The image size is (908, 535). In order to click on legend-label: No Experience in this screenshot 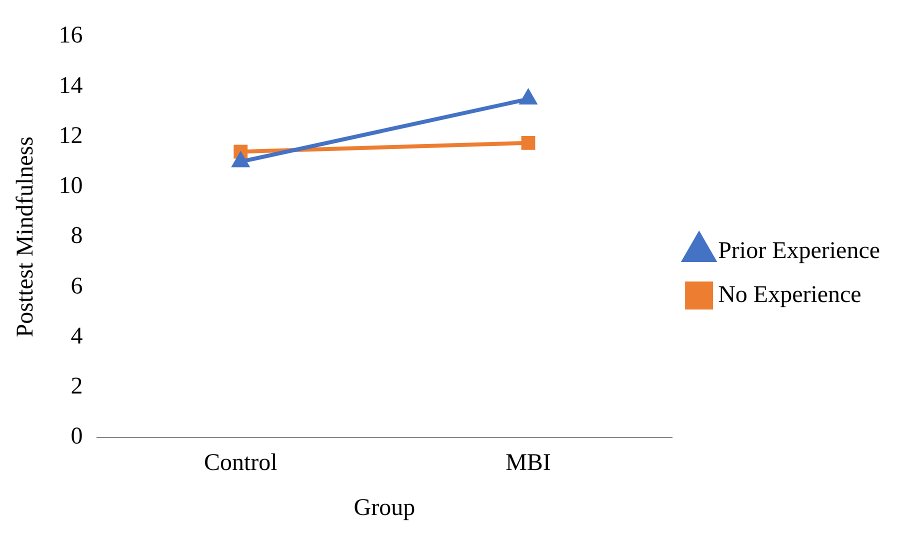, I will do `click(790, 295)`.